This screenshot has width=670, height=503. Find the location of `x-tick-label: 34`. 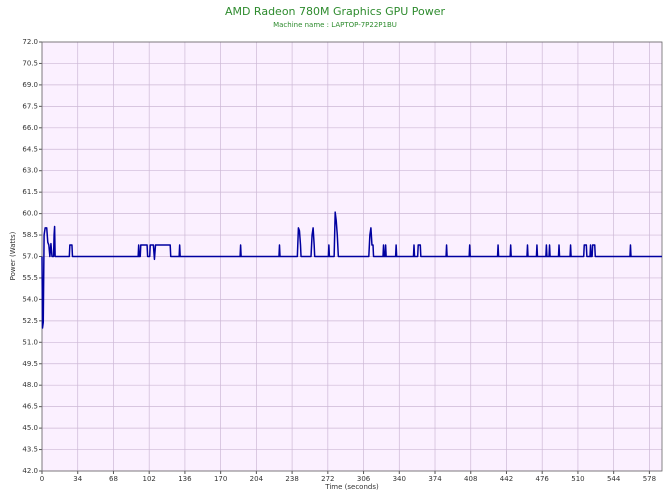

x-tick-label: 34 is located at coordinates (77, 479).